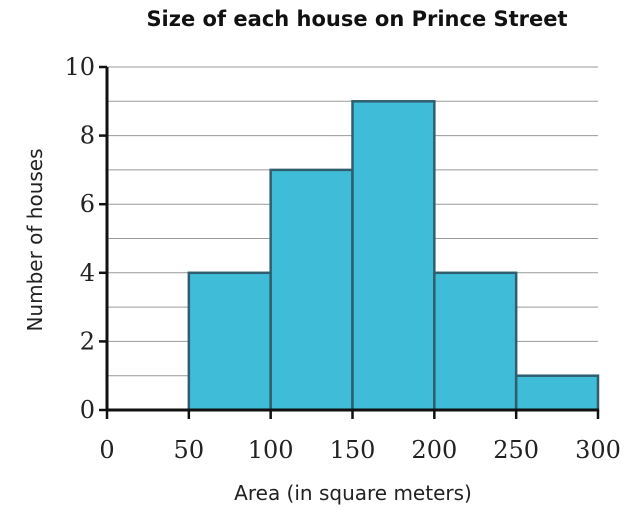  Describe the element at coordinates (353, 450) in the screenshot. I see `x-tick-label: 150` at that location.